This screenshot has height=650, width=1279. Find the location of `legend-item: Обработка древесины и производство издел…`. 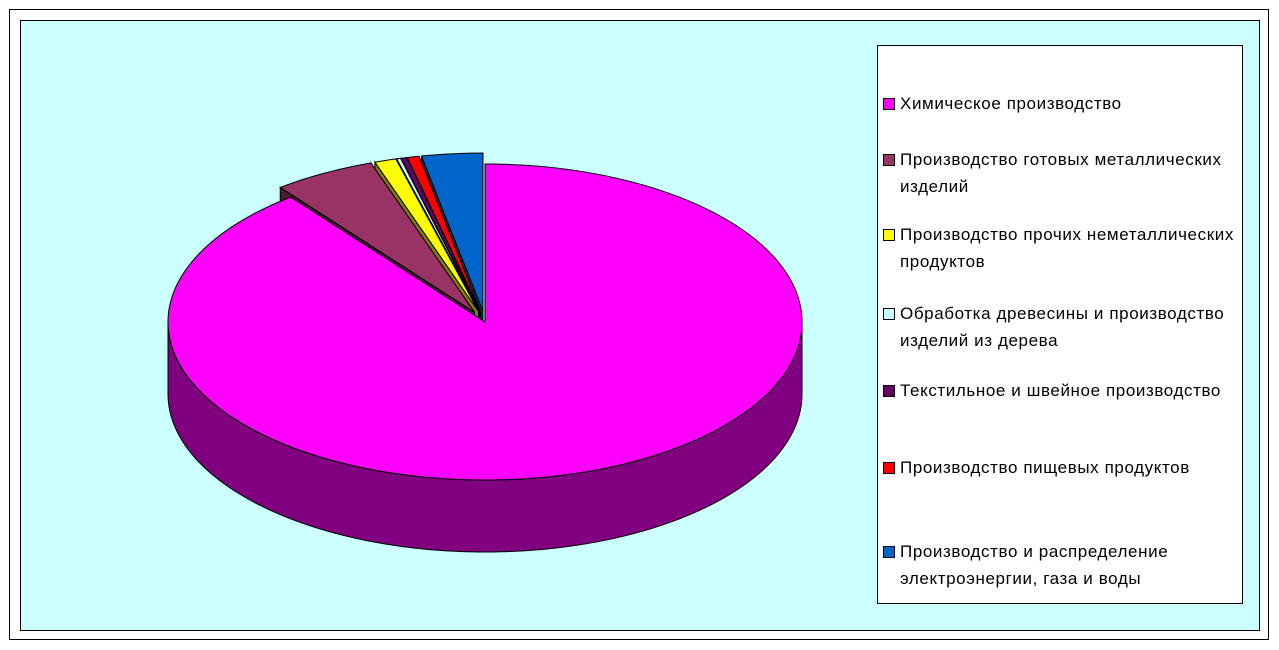

legend-item: Обработка древесины и производство издел… is located at coordinates (1063, 327).